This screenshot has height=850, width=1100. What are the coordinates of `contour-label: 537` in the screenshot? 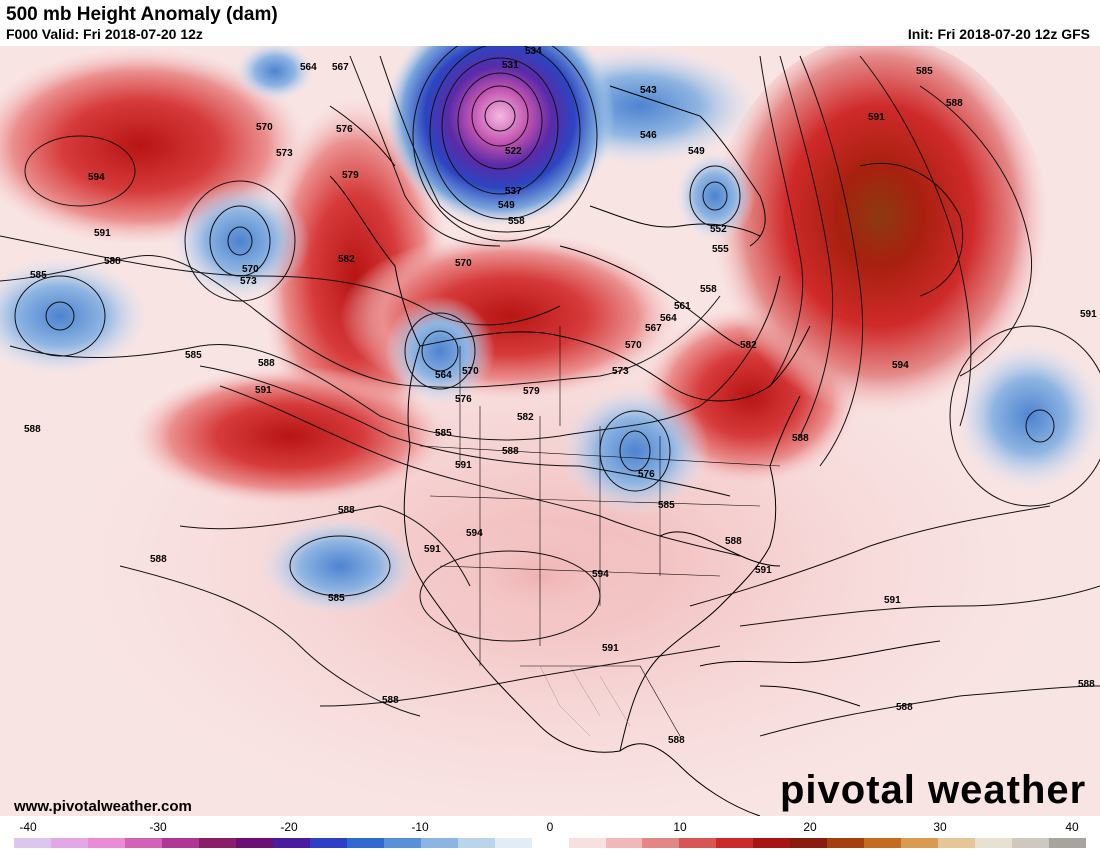 It's located at (513, 191).